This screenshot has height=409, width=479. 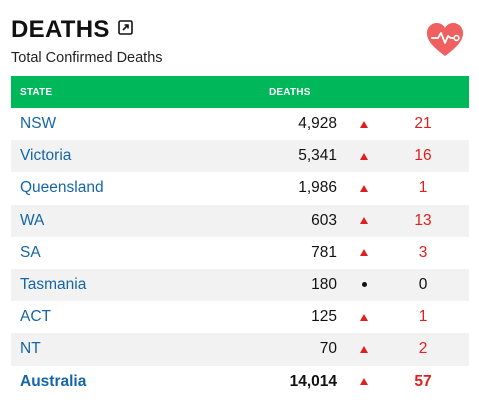 I want to click on heart-pulse-icon, so click(x=445, y=40).